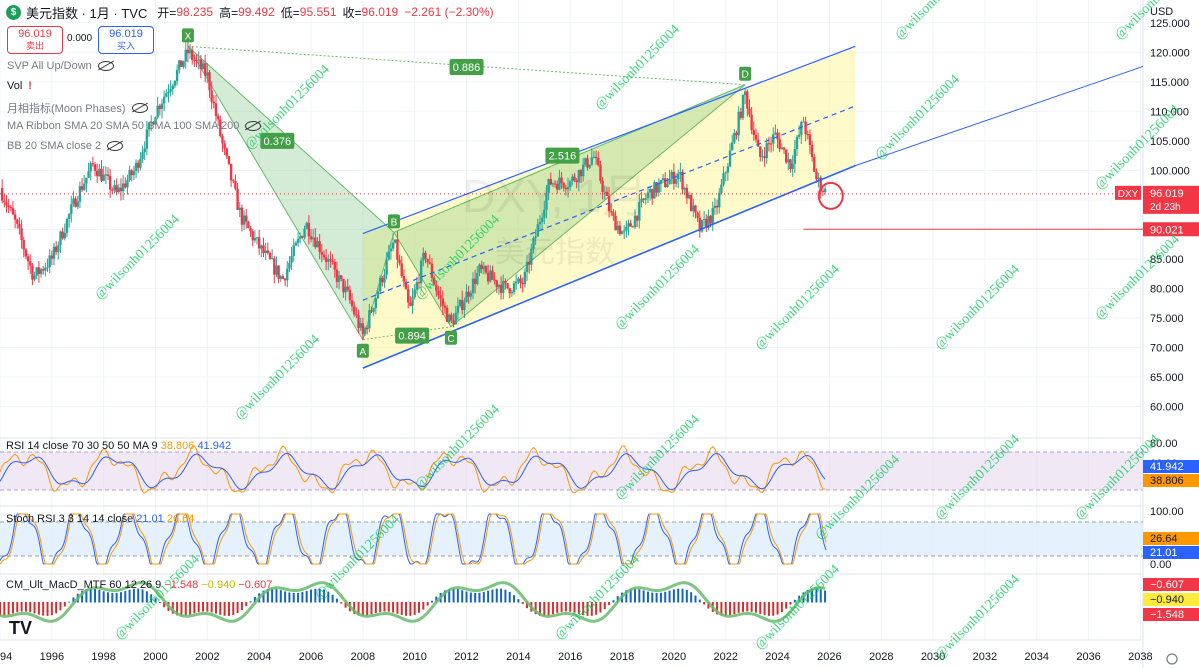  Describe the element at coordinates (82, 446) in the screenshot. I see `rsi-title: RSI 14 close 70 30 50 50 MA 9` at that location.